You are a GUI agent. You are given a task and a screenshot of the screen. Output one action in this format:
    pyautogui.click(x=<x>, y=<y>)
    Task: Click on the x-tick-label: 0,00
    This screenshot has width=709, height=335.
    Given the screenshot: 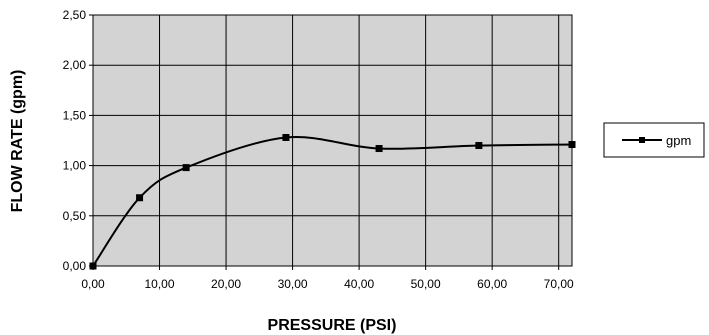 What is the action you would take?
    pyautogui.click(x=93, y=284)
    